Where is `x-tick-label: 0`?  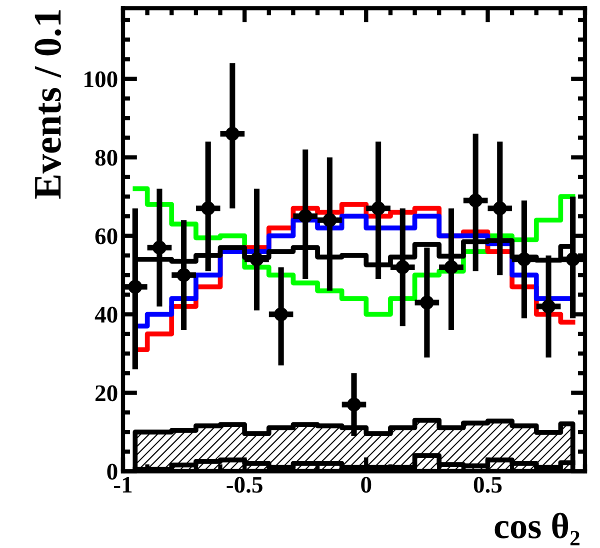 x-tick-label: 0 is located at coordinates (366, 484).